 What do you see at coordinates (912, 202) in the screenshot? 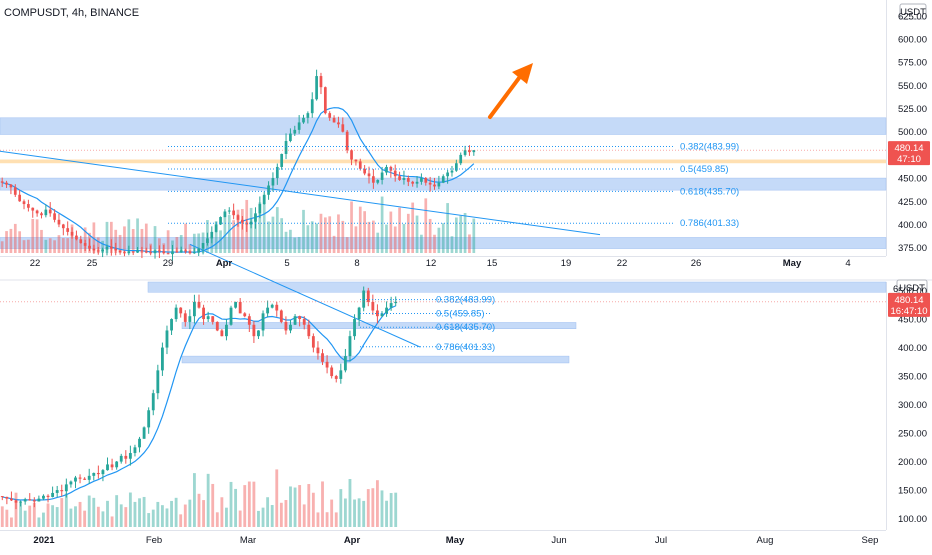
I see `top-y-tick-label: 425.00` at bounding box center [912, 202].